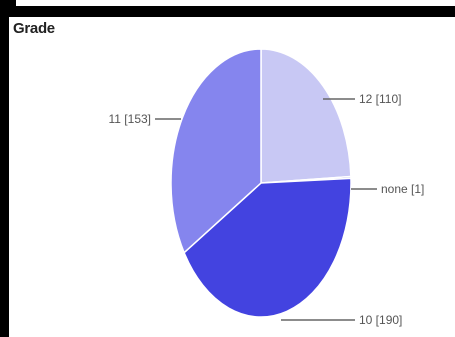 This screenshot has width=455, height=337. Describe the element at coordinates (380, 320) in the screenshot. I see `slice-label: 10 [190]` at that location.